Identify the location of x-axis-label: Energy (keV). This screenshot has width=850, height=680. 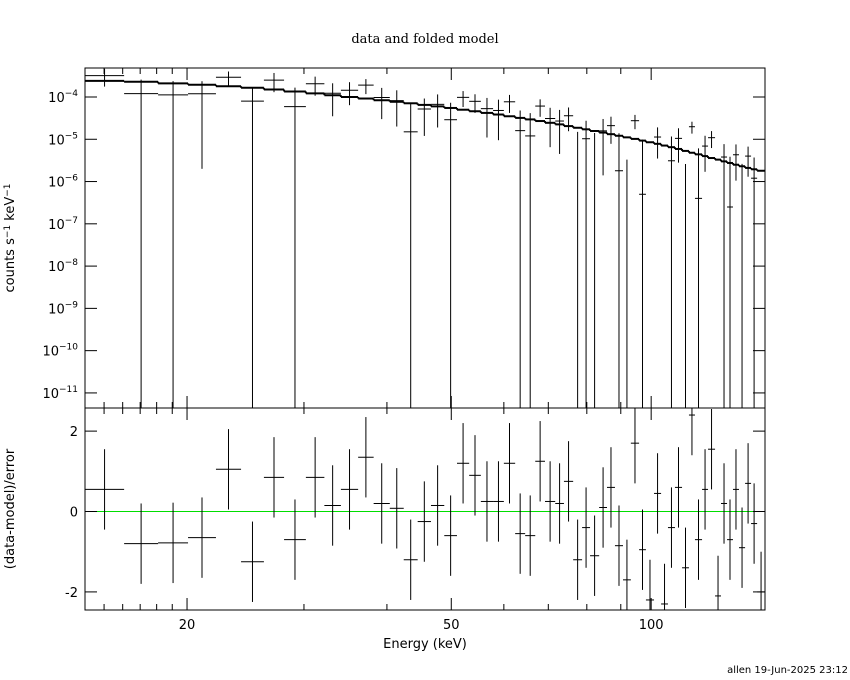
(425, 644).